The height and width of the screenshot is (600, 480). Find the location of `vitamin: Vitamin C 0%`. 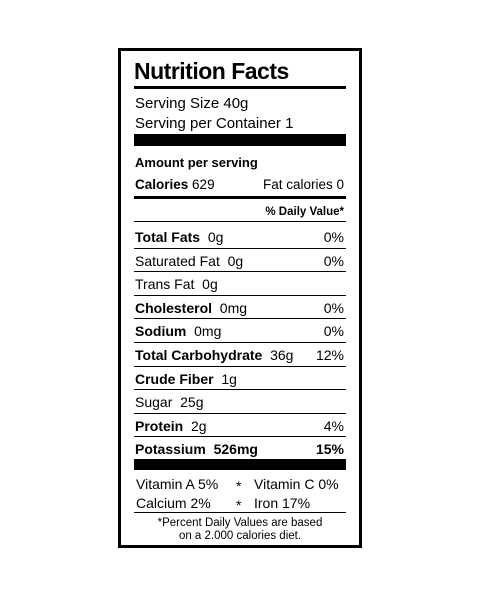

vitamin: Vitamin C 0% is located at coordinates (296, 484).